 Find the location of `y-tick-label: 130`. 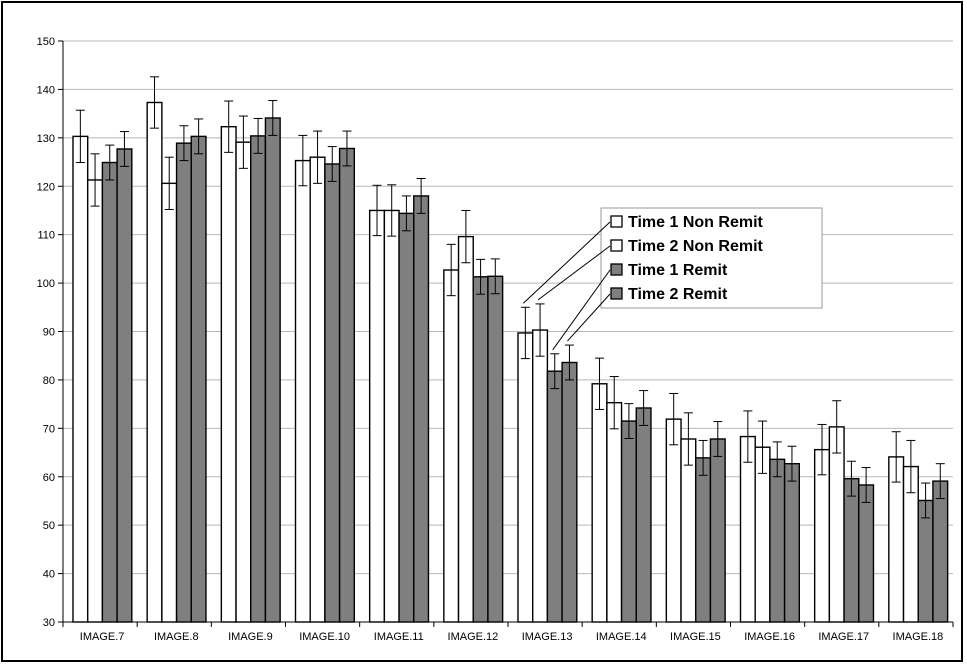

y-tick-label: 130 is located at coordinates (46, 139).